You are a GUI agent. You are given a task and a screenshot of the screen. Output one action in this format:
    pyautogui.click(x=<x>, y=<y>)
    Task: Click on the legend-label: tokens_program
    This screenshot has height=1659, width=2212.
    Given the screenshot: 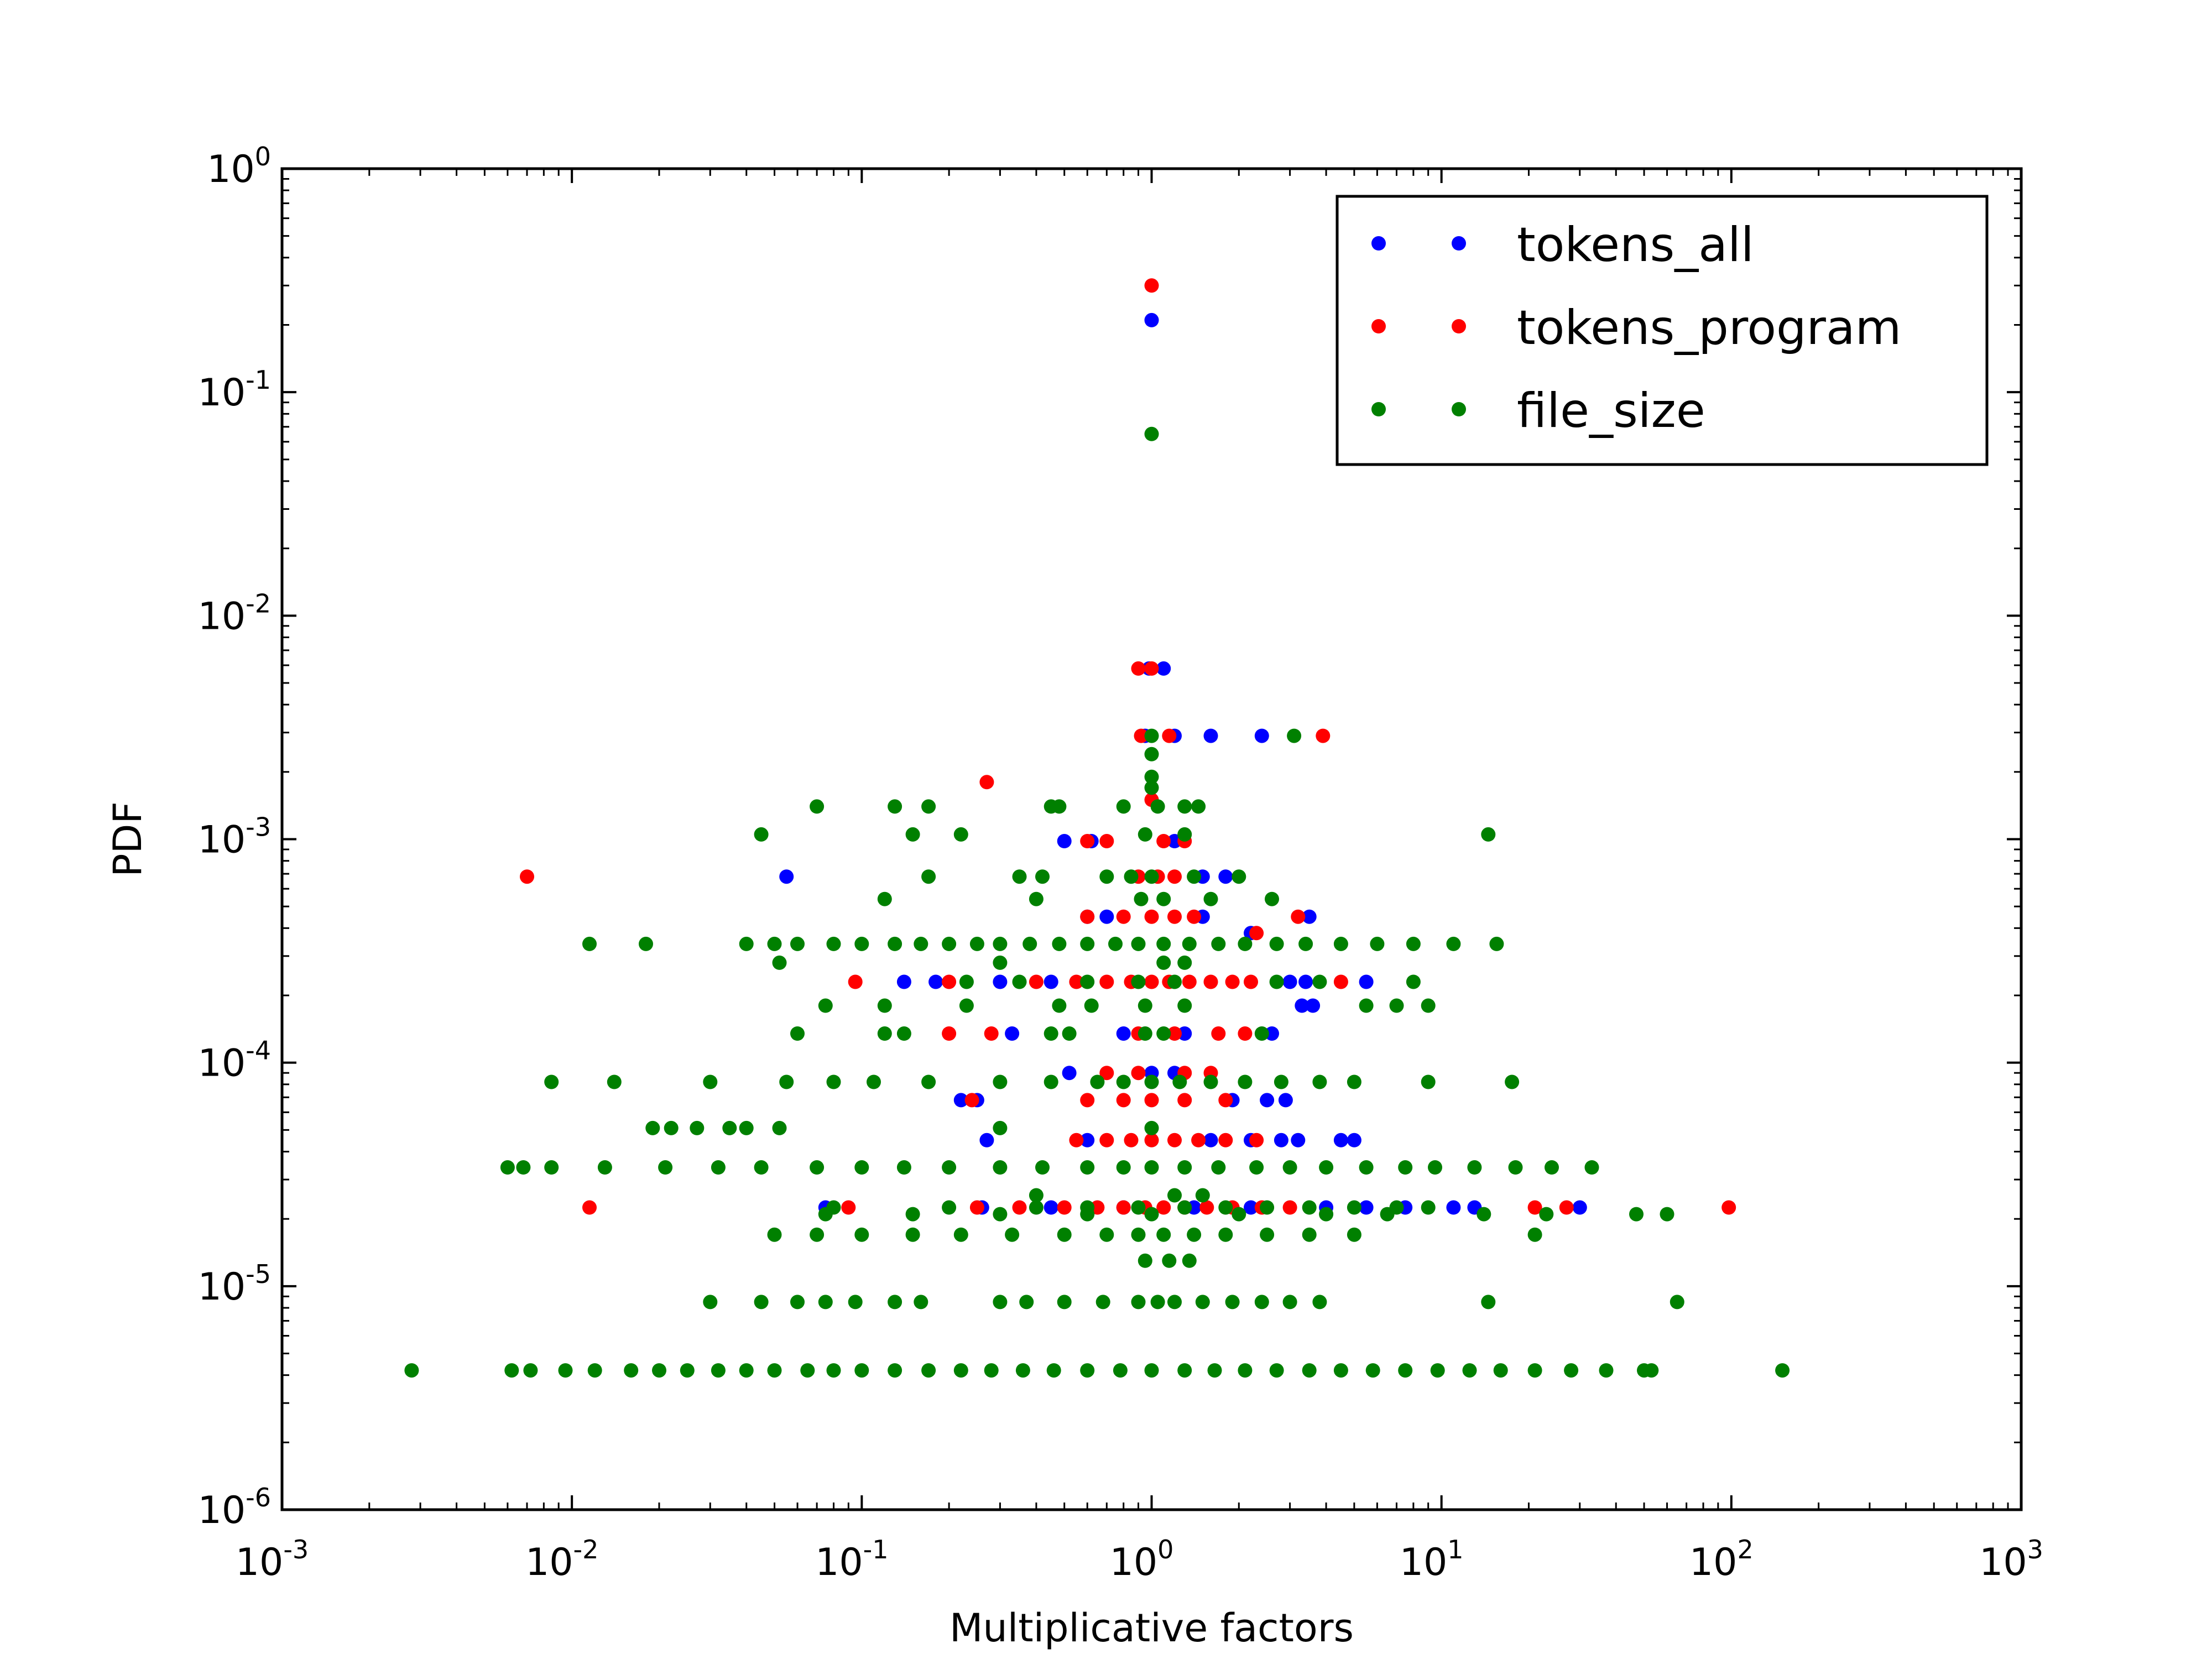 What is the action you would take?
    pyautogui.click(x=1709, y=328)
    